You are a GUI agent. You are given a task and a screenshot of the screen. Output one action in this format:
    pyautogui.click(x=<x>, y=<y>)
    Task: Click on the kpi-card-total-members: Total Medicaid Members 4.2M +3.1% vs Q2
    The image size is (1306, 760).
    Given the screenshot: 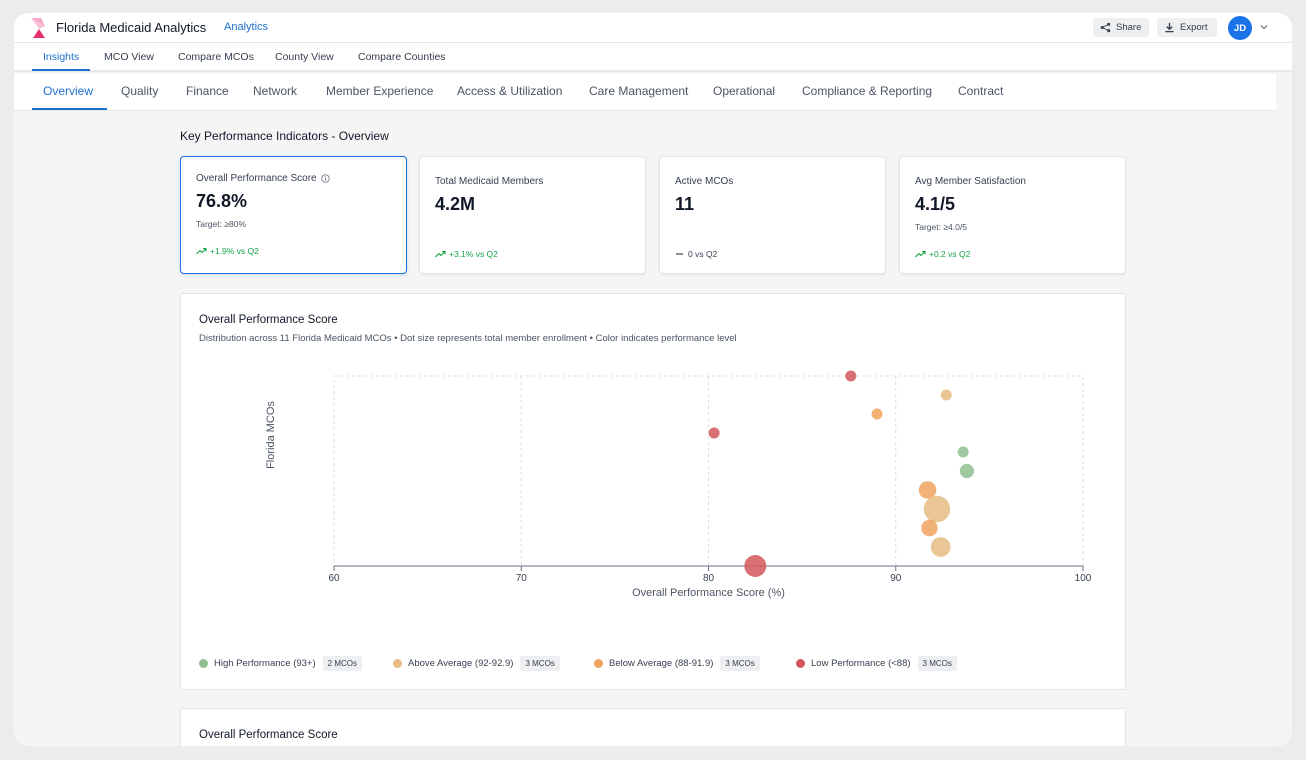 What is the action you would take?
    pyautogui.click(x=532, y=215)
    